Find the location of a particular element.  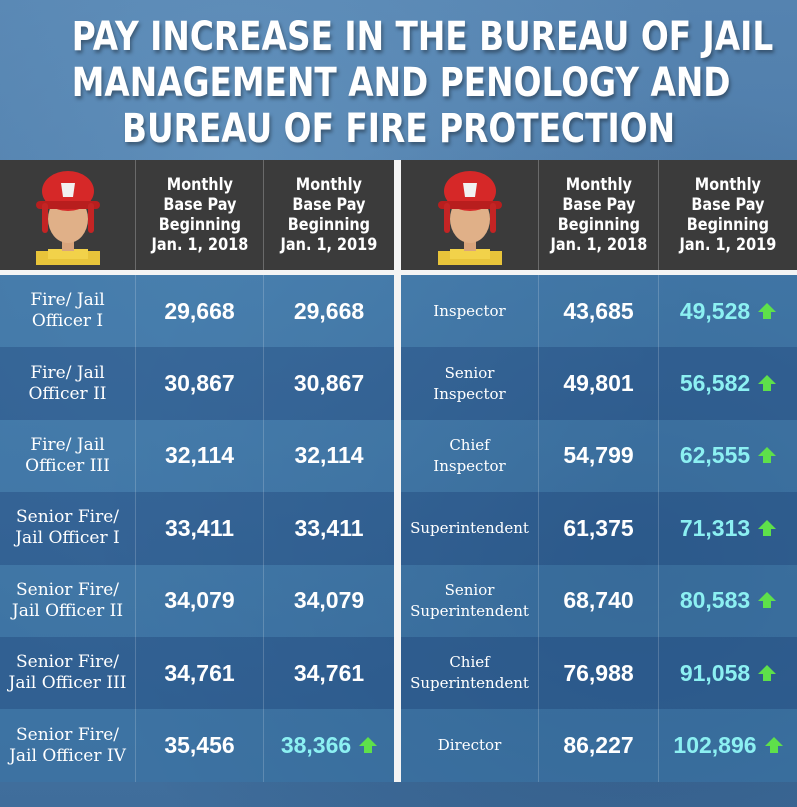

pay-2019-value: 49,528 is located at coordinates (715, 310).